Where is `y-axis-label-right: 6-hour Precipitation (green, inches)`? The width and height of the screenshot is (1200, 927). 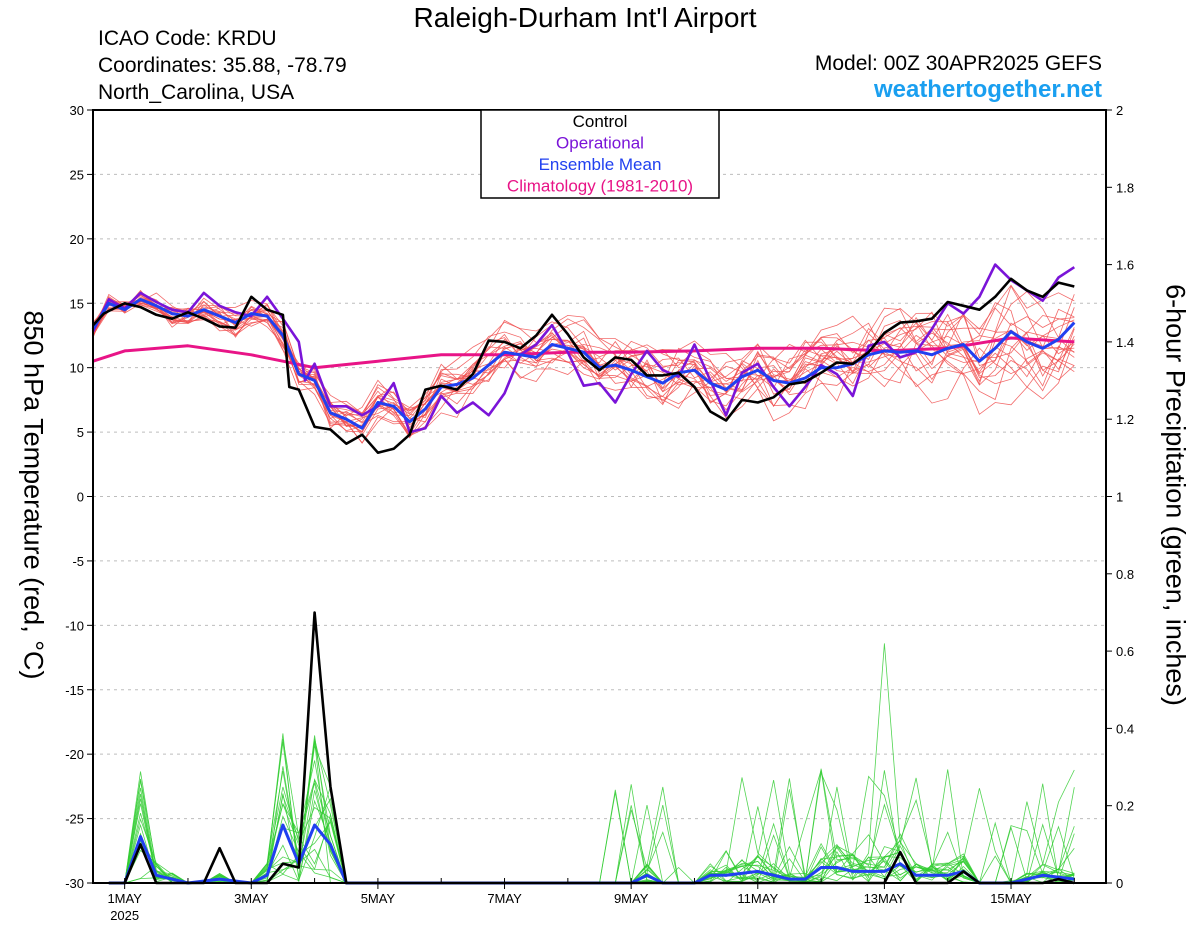
y-axis-label-right: 6-hour Precipitation (green, inches) is located at coordinates (1175, 495).